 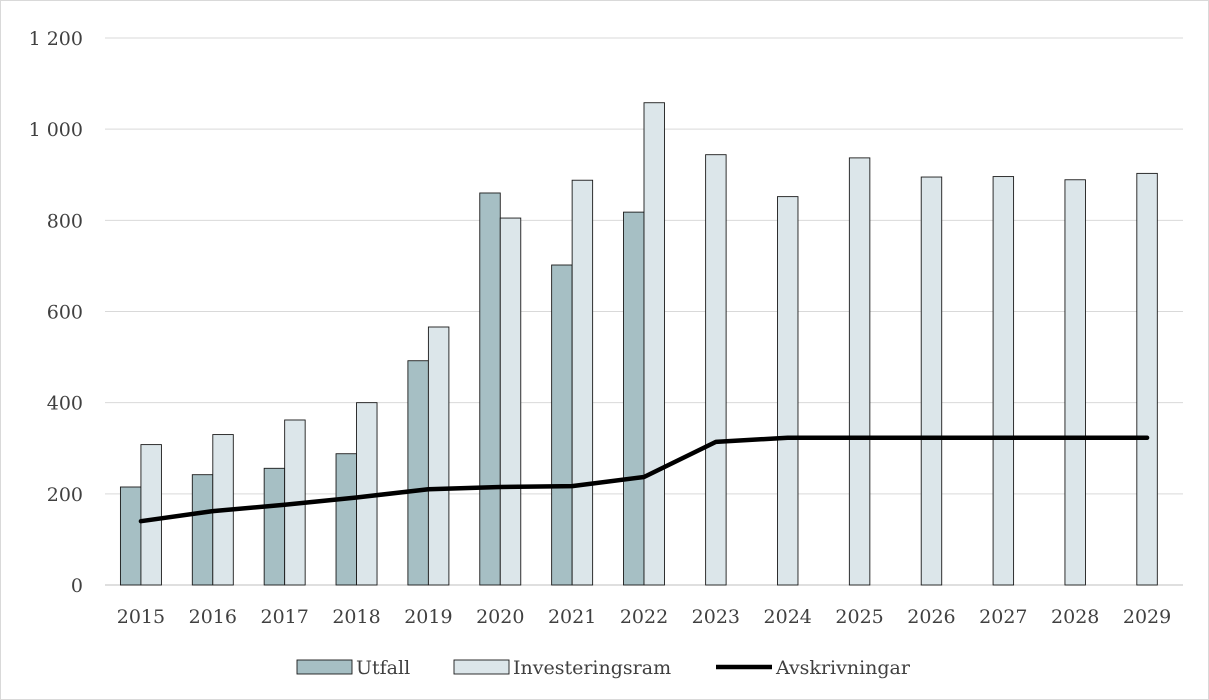 I want to click on x-tick-label: 2018, so click(x=356, y=617).